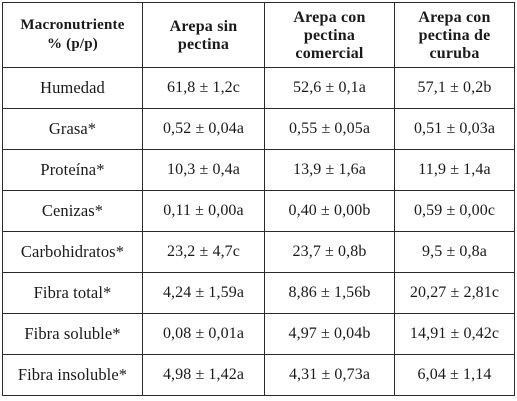 The image size is (517, 401). What do you see at coordinates (454, 211) in the screenshot?
I see `value-pectina-curuba: 0,59 ± 0,00c` at bounding box center [454, 211].